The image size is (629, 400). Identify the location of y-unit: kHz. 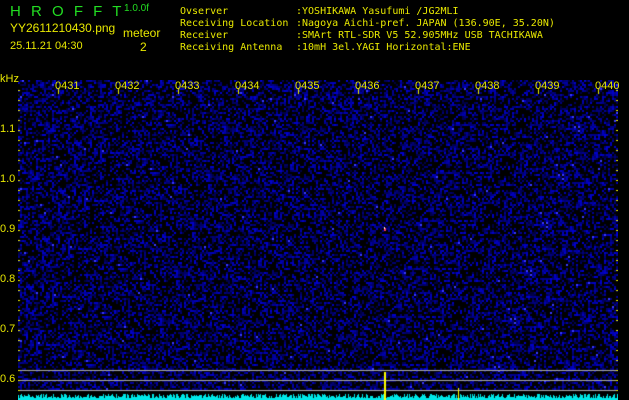
(9, 79).